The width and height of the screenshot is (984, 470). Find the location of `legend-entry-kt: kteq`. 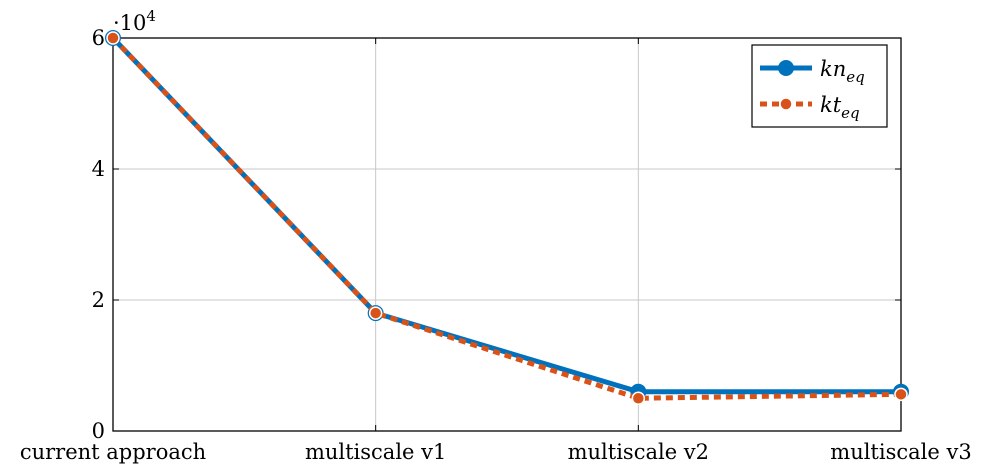

legend-entry-kt: kteq is located at coordinates (810, 107).